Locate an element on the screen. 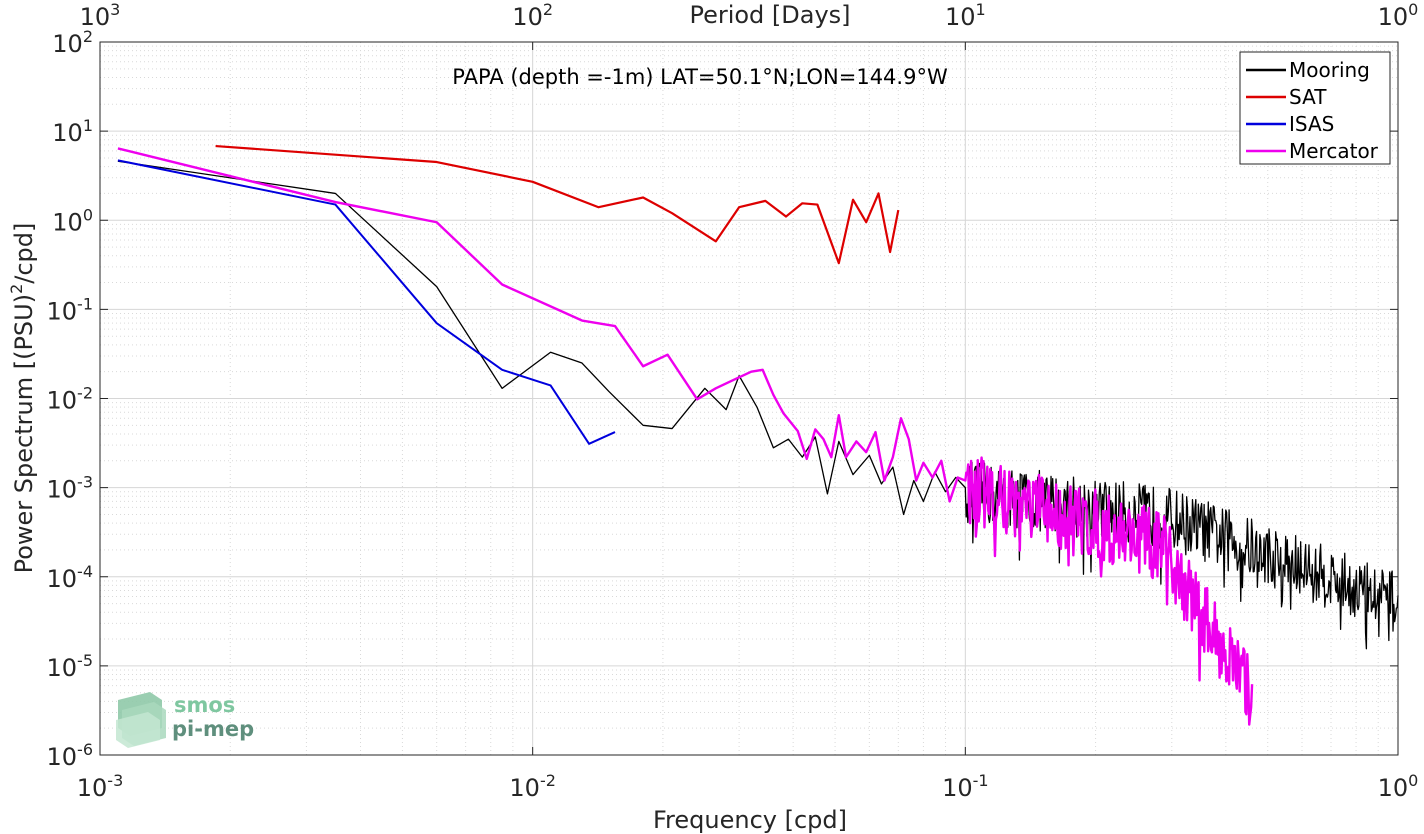 The width and height of the screenshot is (1424, 834). y-tick-label: 10¹ is located at coordinates (72, 131).